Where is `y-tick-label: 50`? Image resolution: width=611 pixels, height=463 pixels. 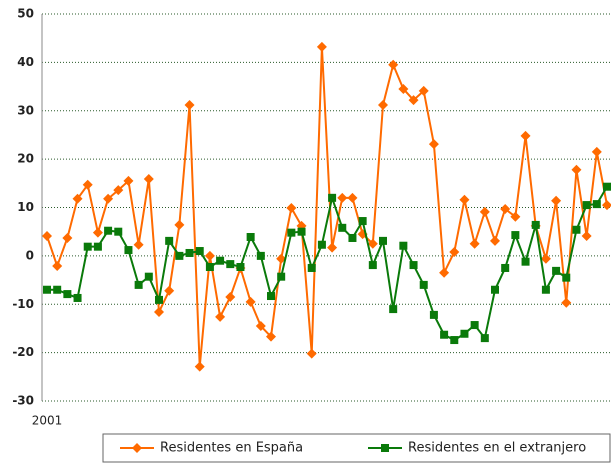 y-tick-label: 50 is located at coordinates (25, 14).